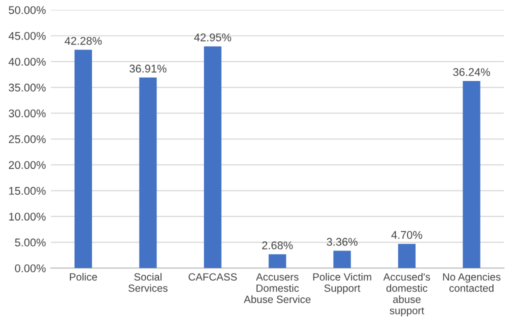 The height and width of the screenshot is (331, 509). Describe the element at coordinates (83, 276) in the screenshot. I see `x-tick-label: Police` at that location.